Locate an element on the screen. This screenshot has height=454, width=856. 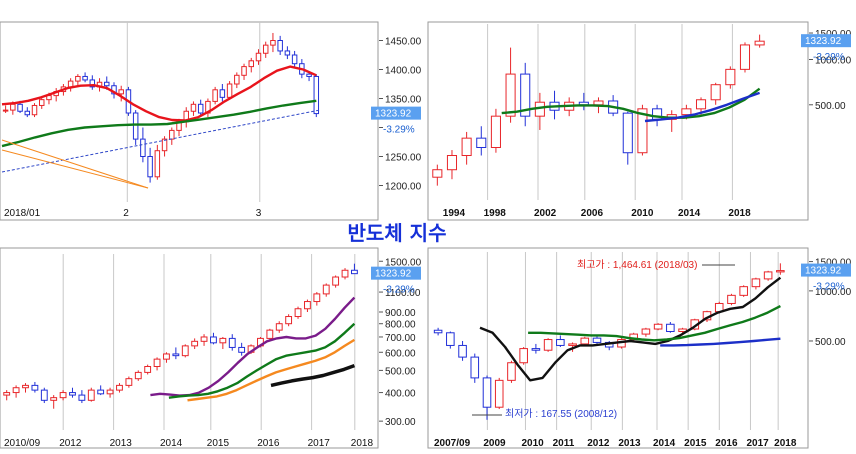
monthly-last-value: 1323.92 is located at coordinates (823, 271).